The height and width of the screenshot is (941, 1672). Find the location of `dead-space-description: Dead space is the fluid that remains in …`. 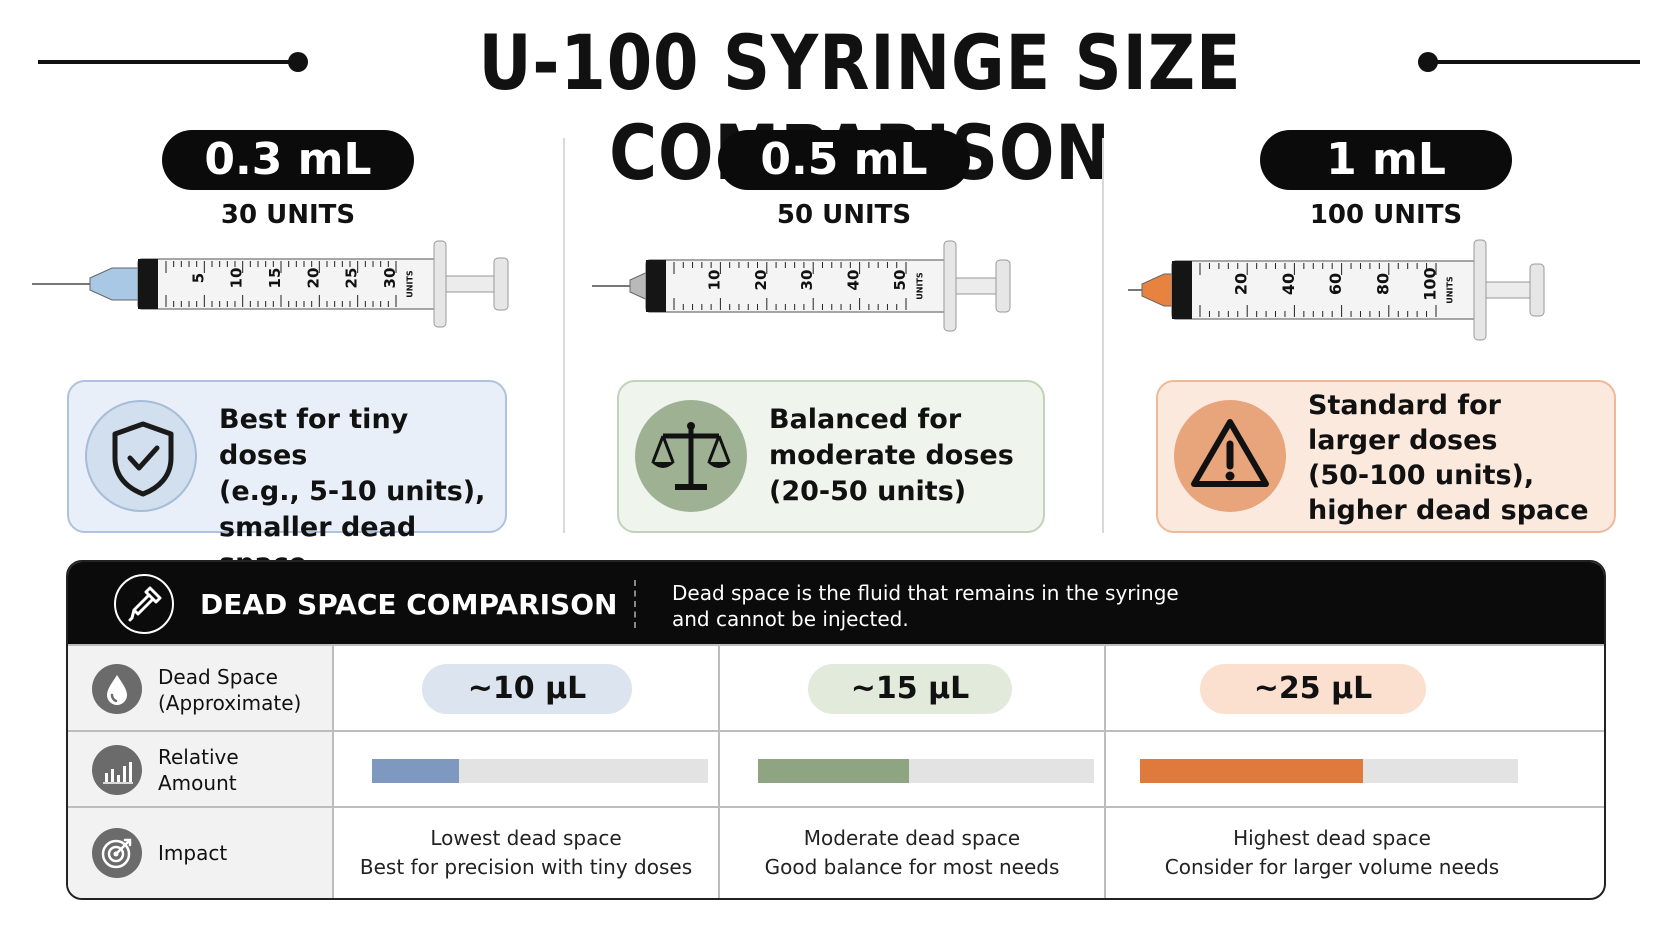

dead-space-description: Dead space is the fluid that remains in … is located at coordinates (932, 606).